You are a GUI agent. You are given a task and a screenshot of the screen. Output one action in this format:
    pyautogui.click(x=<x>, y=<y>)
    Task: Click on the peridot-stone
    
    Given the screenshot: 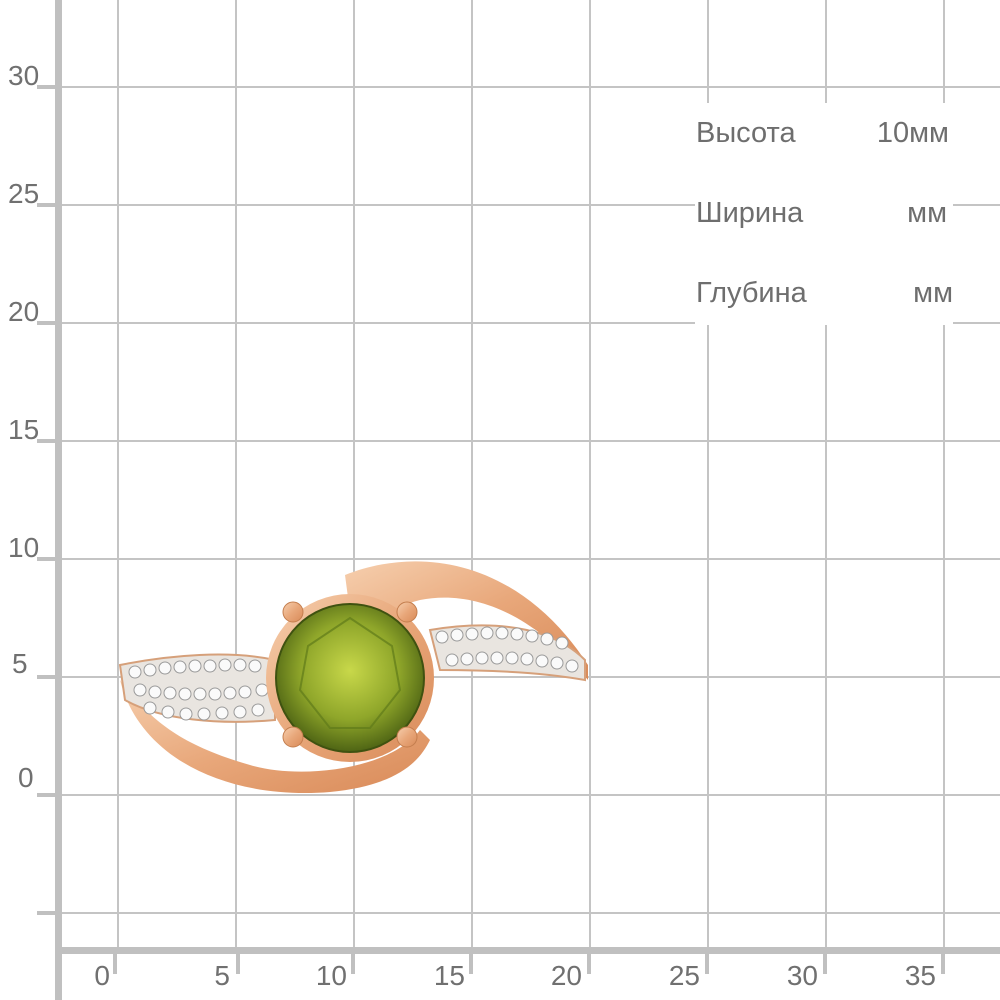 What is the action you would take?
    pyautogui.click(x=350, y=678)
    